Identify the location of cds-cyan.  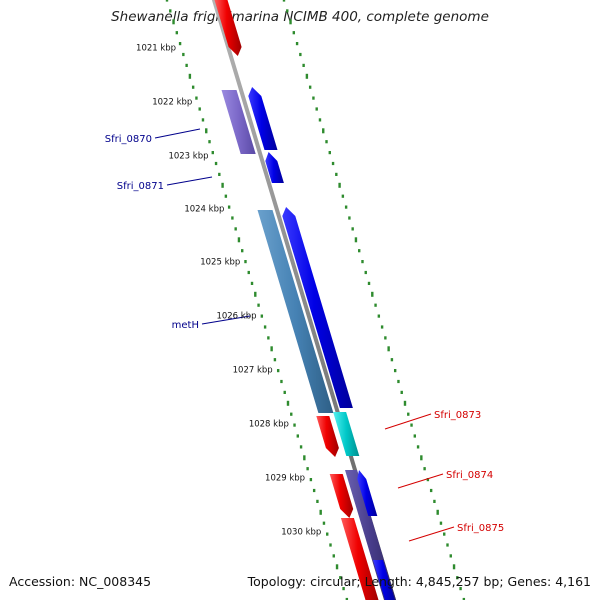
(346, 434).